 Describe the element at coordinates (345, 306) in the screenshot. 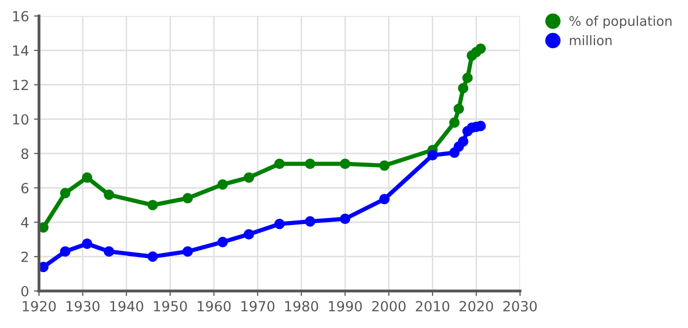

I see `x-tick-label: 1990` at that location.